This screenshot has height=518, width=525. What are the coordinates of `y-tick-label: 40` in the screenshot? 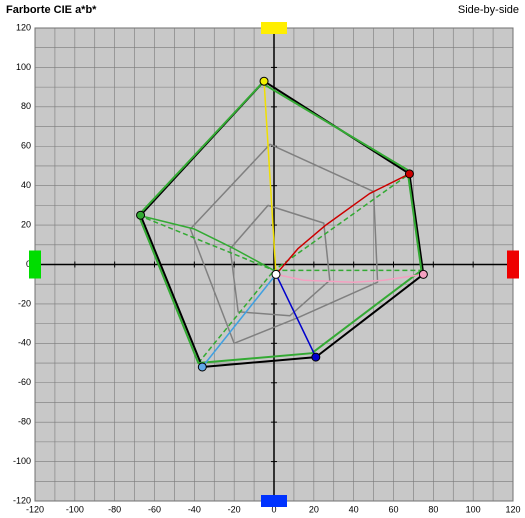 It's located at (26, 185).